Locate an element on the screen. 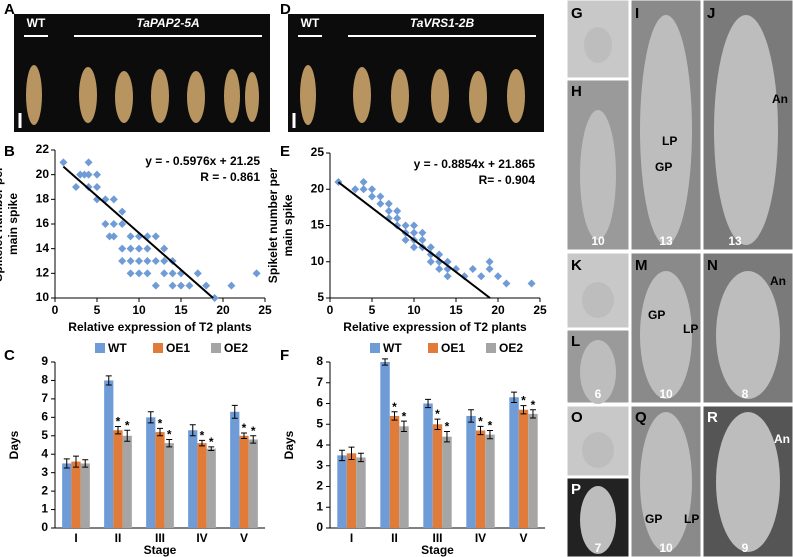  legend-swatch is located at coordinates (100, 348).